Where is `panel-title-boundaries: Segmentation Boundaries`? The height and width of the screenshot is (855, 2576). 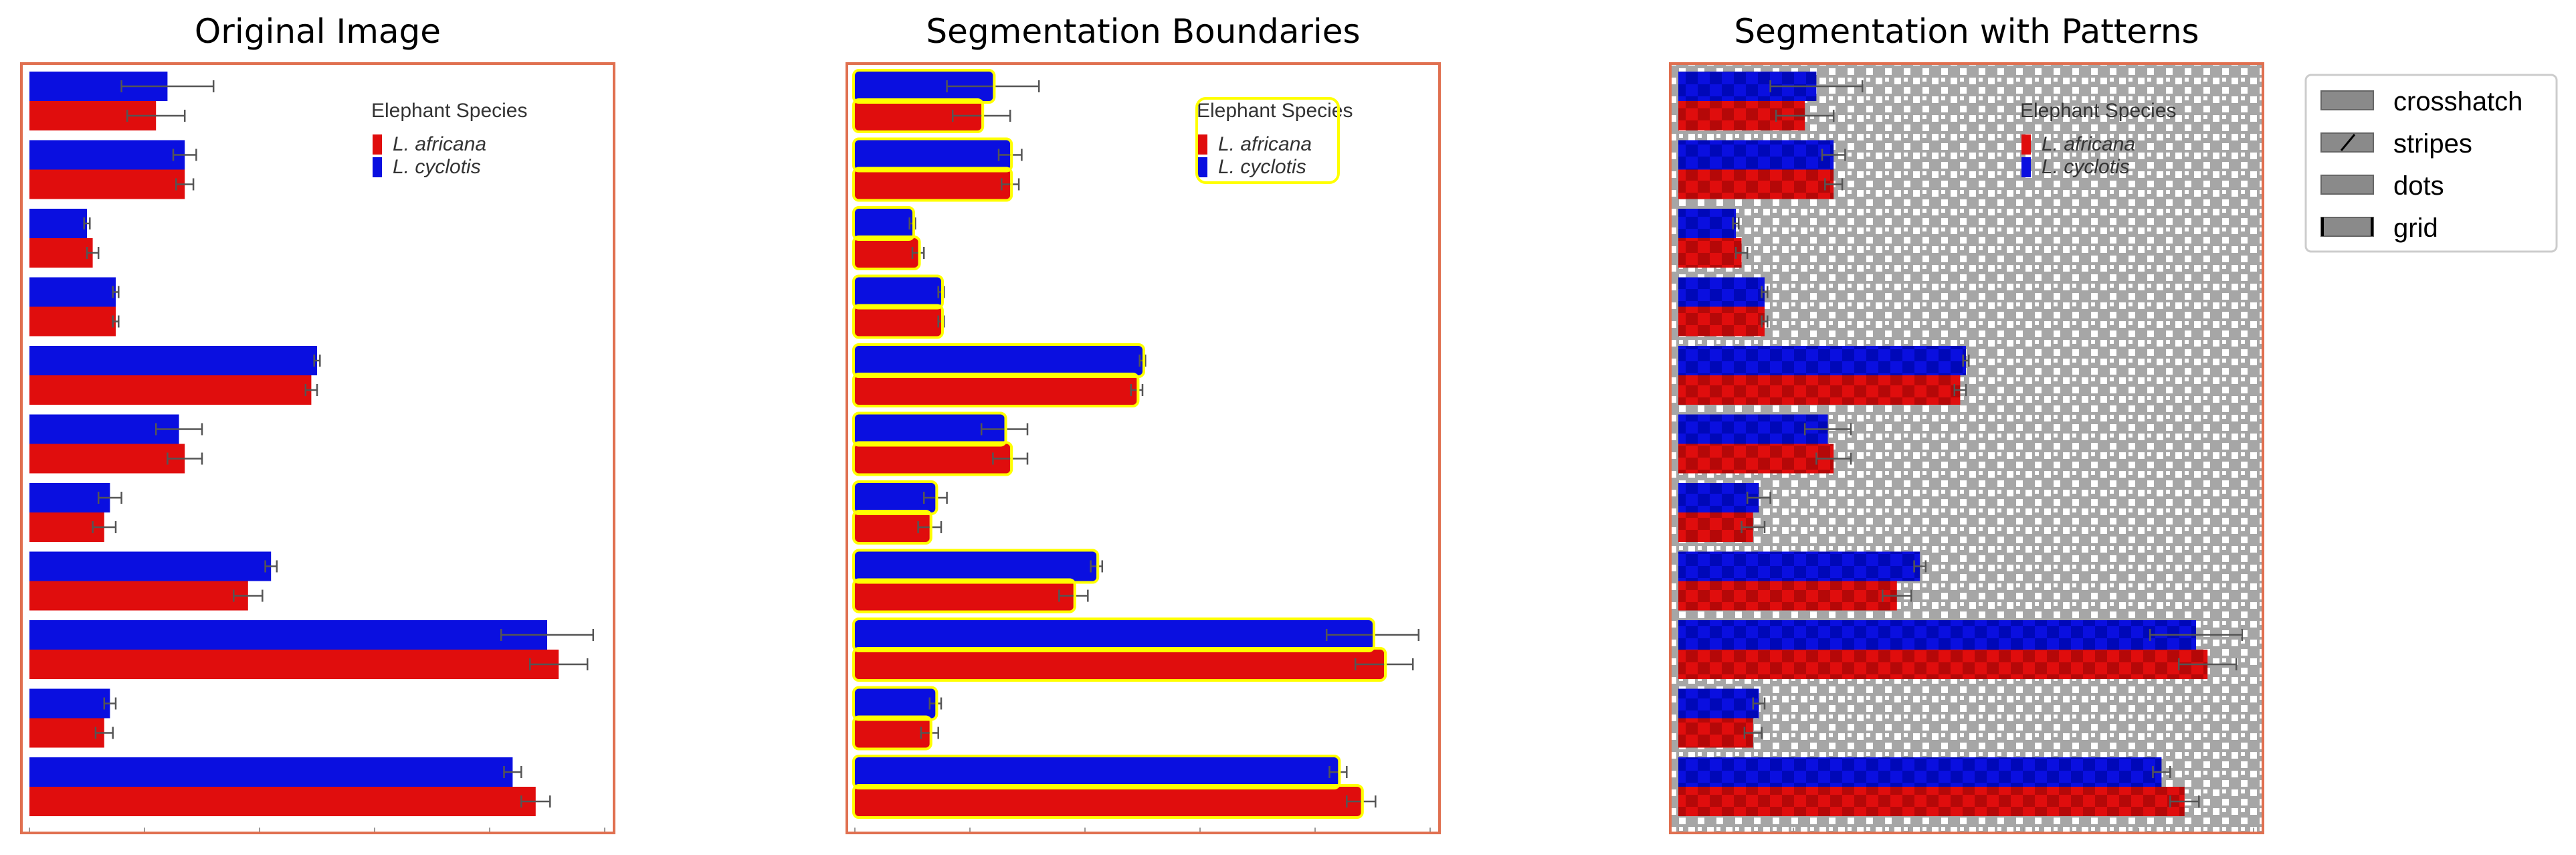 panel-title-boundaries: Segmentation Boundaries is located at coordinates (1143, 31).